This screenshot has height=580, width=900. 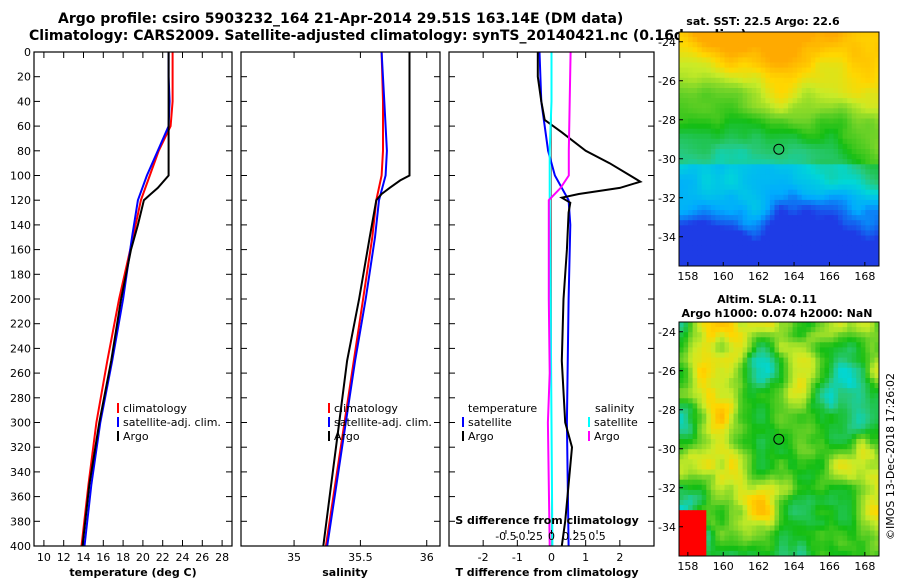 I want to click on x-tick-label: 1, so click(x=585, y=557).